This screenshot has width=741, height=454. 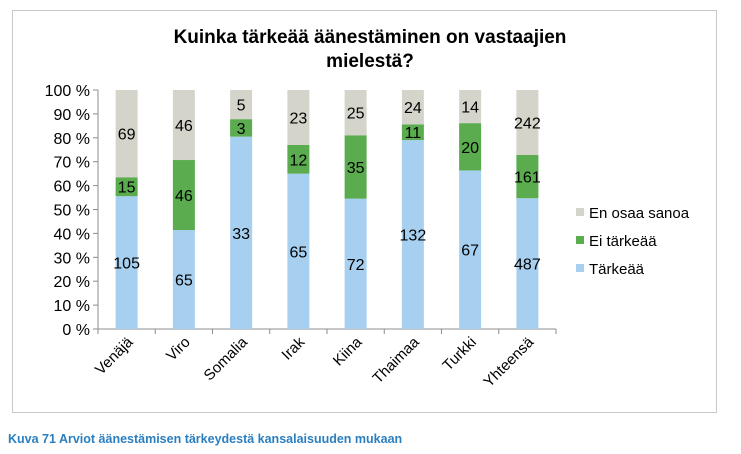 I want to click on data-label: 12, so click(x=298, y=160).